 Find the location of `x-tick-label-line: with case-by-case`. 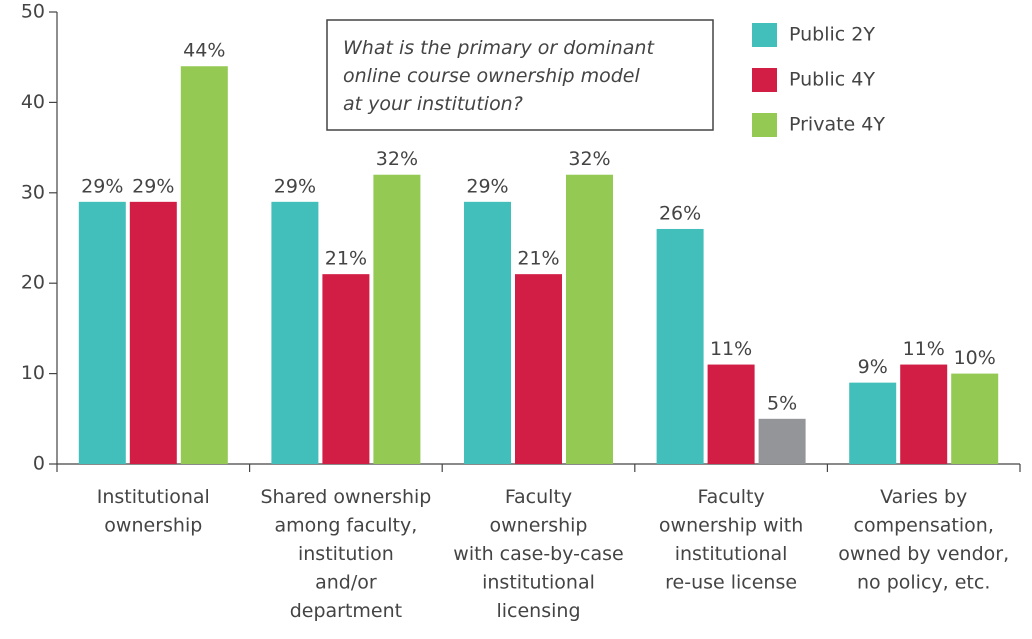

x-tick-label-line: with case-by-case is located at coordinates (538, 554).